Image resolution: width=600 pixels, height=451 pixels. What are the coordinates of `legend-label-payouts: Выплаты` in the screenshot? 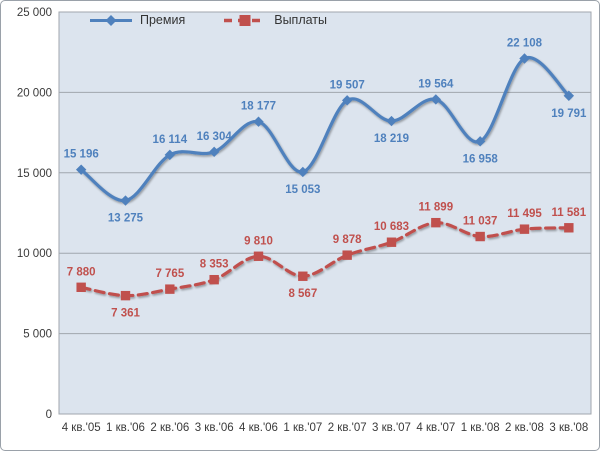 It's located at (301, 20).